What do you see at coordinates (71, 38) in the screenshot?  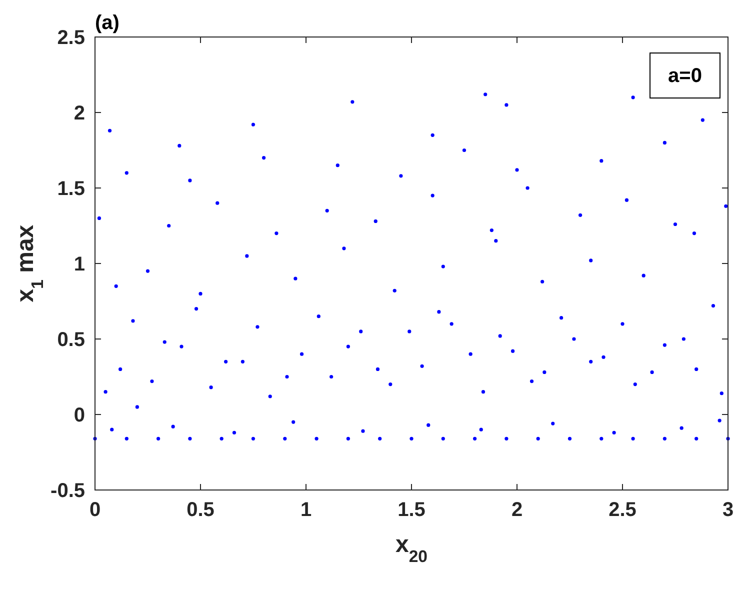 I see `y-tick-label: 2.5` at bounding box center [71, 38].